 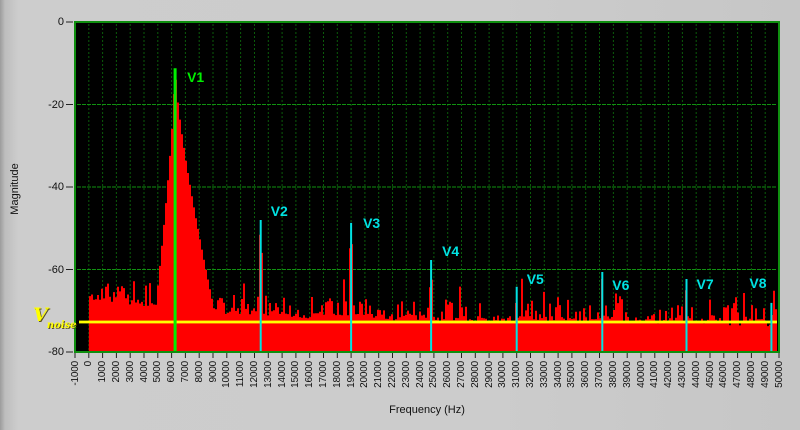 What do you see at coordinates (351, 374) in the screenshot?
I see `x-tick-label: 19000` at bounding box center [351, 374].